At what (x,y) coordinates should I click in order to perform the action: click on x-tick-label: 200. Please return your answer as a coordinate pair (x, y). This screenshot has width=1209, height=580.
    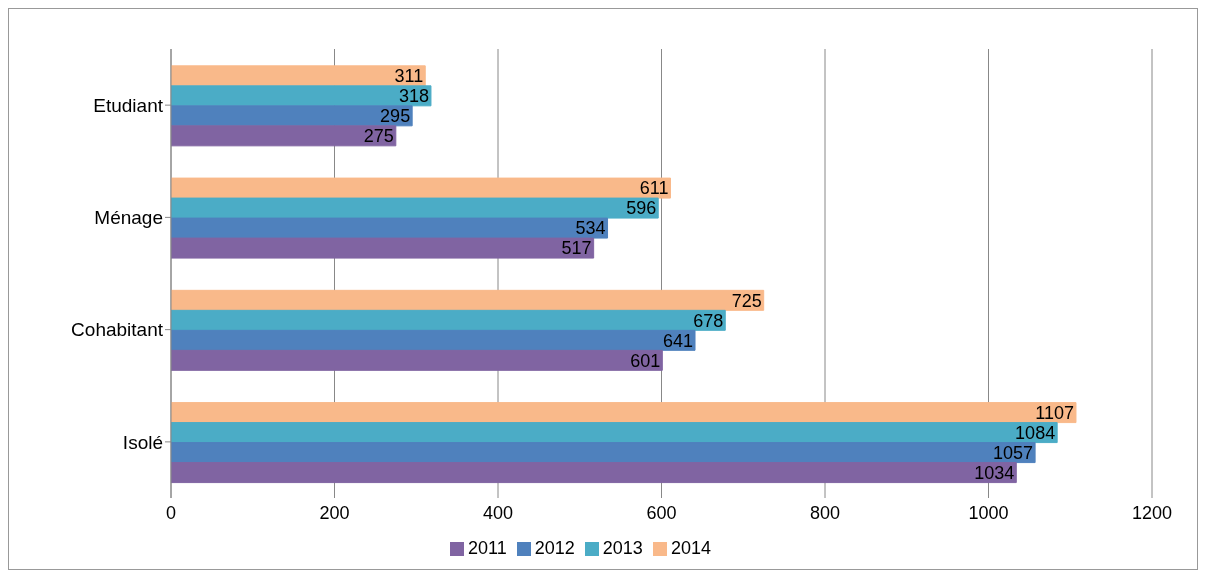
    Looking at the image, I should click on (334, 512).